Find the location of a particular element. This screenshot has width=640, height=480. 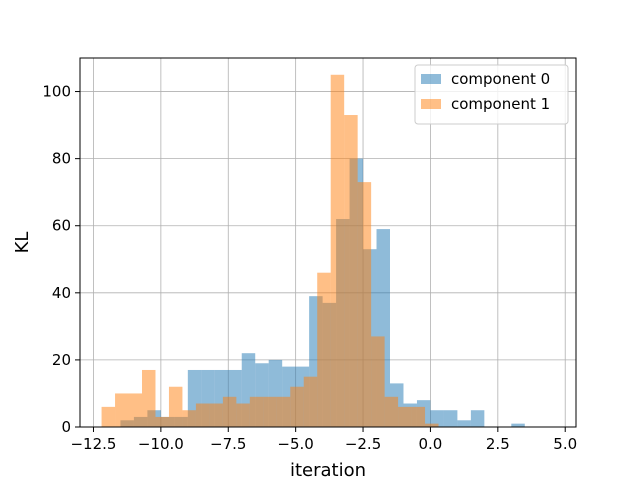

legend-box is located at coordinates (491, 94).